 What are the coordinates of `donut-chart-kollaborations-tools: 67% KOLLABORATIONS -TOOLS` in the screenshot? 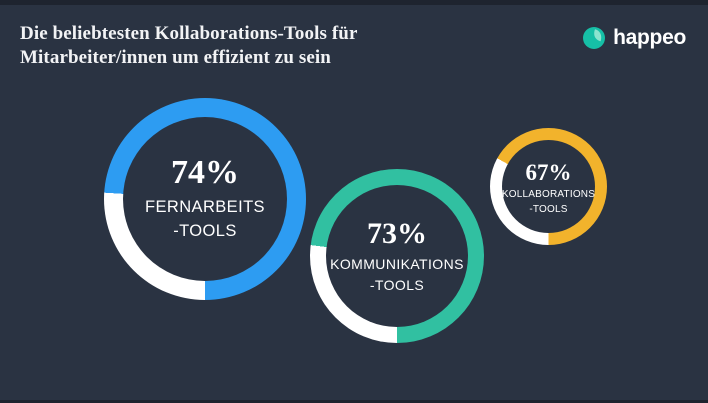 It's located at (548, 186).